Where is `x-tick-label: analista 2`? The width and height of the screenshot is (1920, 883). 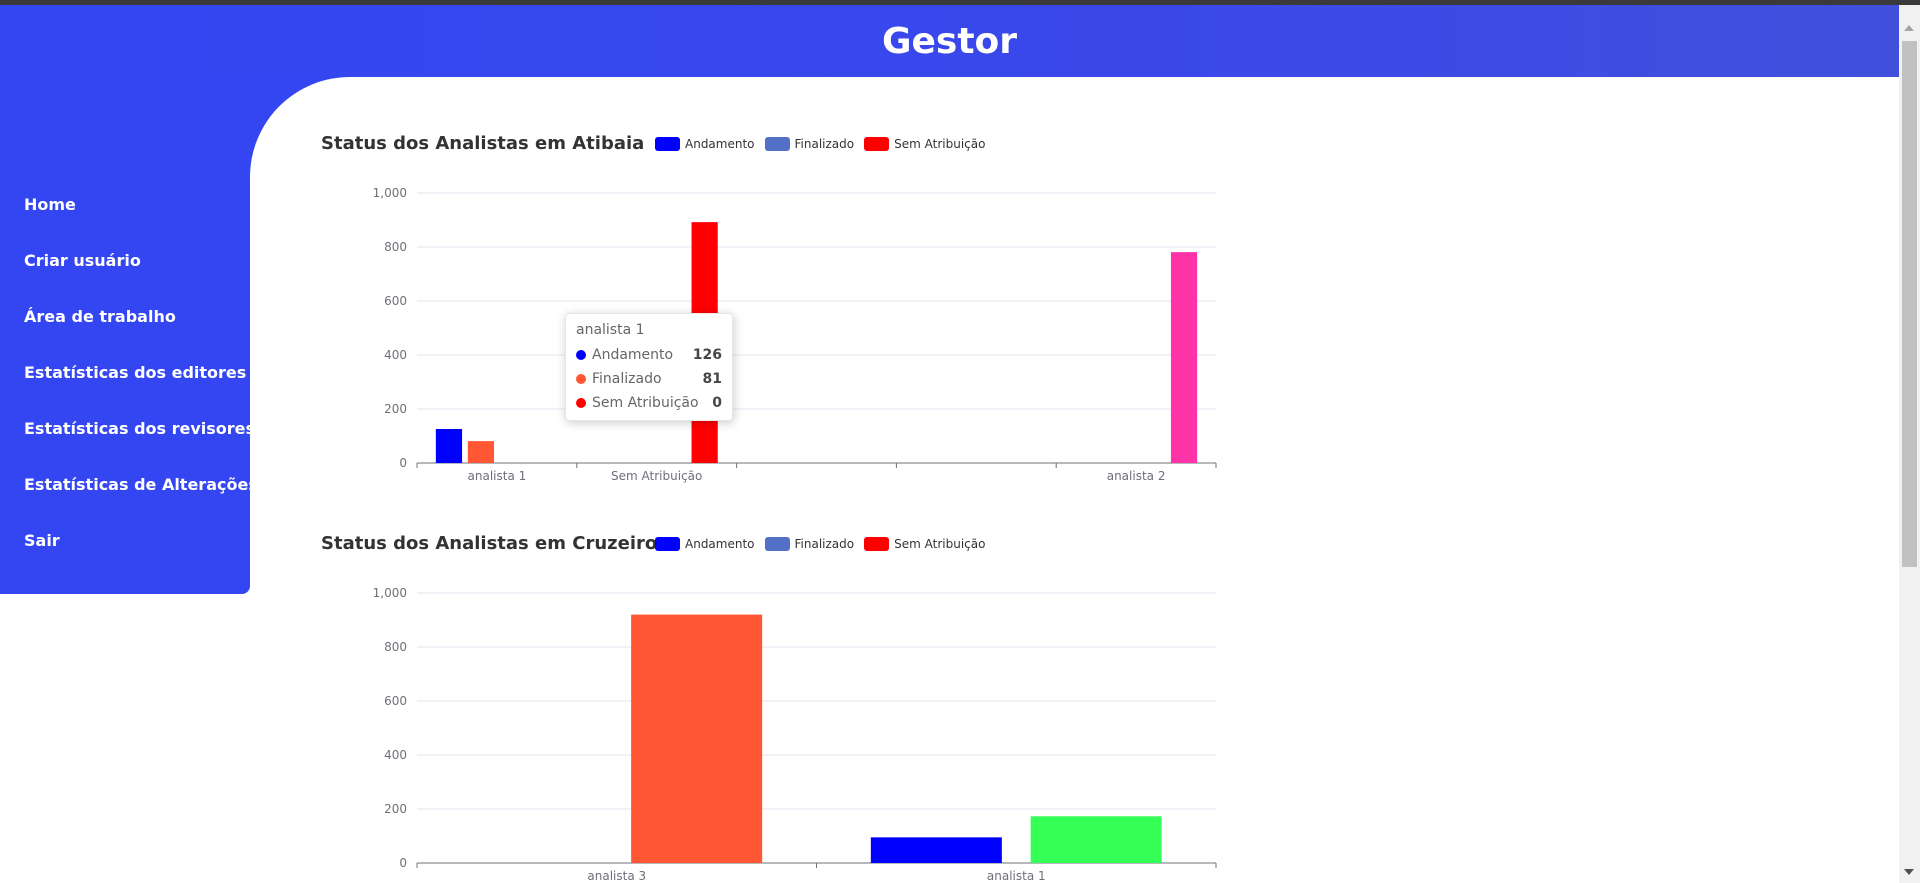 x-tick-label: analista 2 is located at coordinates (1136, 476).